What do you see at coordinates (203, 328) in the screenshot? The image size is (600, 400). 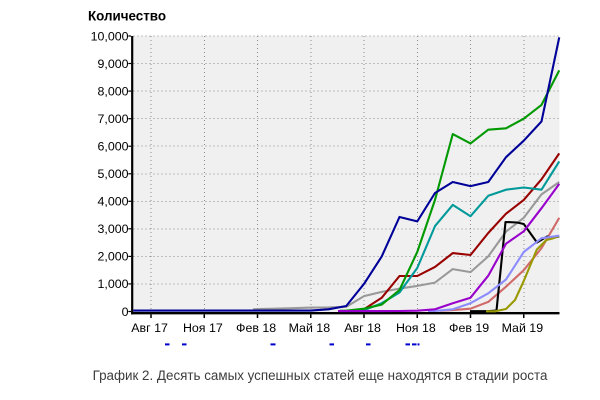 I see `svg-text: Ноя 17` at bounding box center [203, 328].